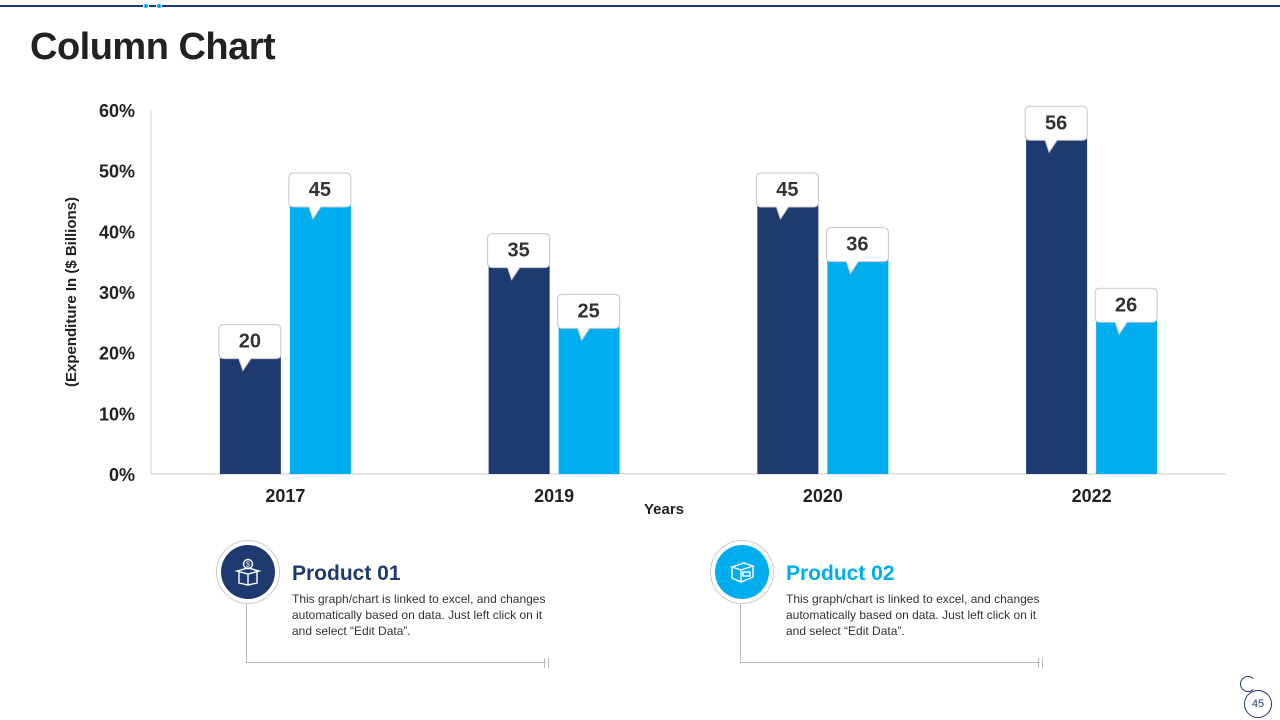 The image size is (1280, 720). What do you see at coordinates (117, 172) in the screenshot?
I see `y-tick-label: 50%` at bounding box center [117, 172].